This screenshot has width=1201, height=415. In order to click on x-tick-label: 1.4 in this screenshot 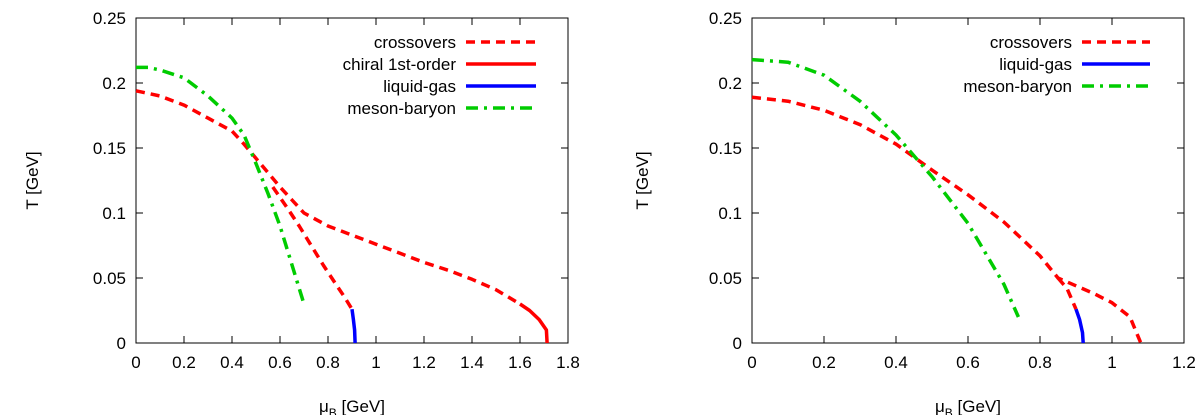, I will do `click(472, 362)`.